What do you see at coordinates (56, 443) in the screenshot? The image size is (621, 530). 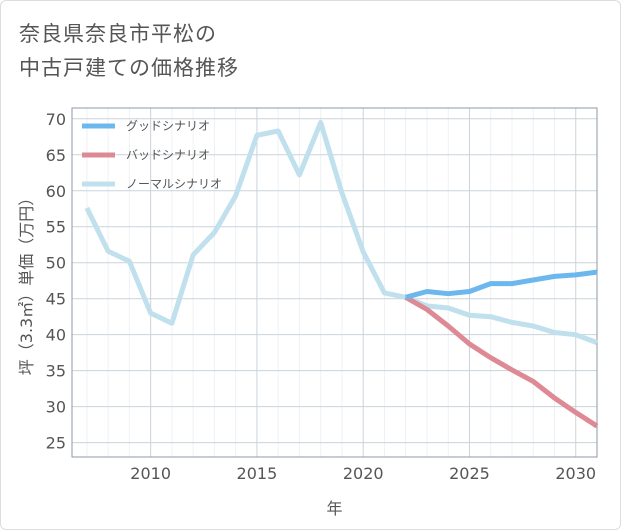 I see `y-tick-label: 25` at bounding box center [56, 443].